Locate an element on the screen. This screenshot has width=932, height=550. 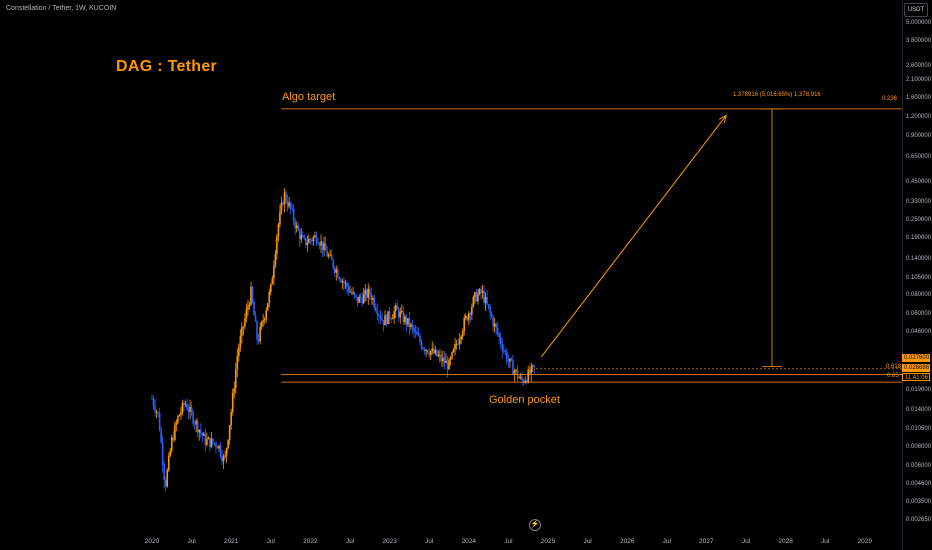
price-tick-label: 0.900000 is located at coordinates (919, 135).